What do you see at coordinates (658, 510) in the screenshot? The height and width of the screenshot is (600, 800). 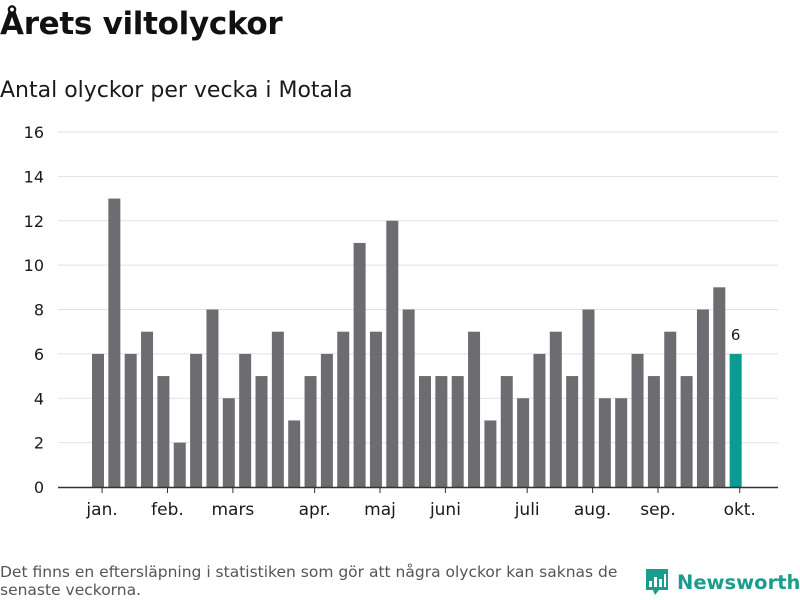 I see `x-tick-label: sep.` at bounding box center [658, 510].